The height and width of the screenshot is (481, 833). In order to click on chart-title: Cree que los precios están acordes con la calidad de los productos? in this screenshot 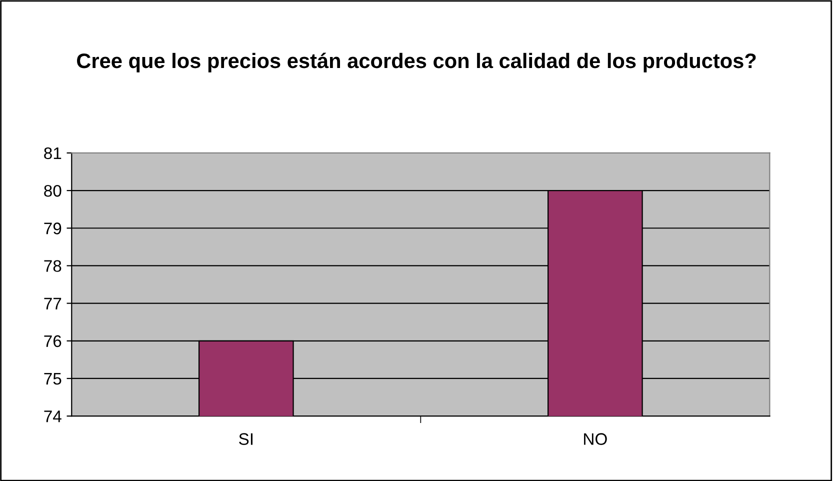, I will do `click(416, 62)`.